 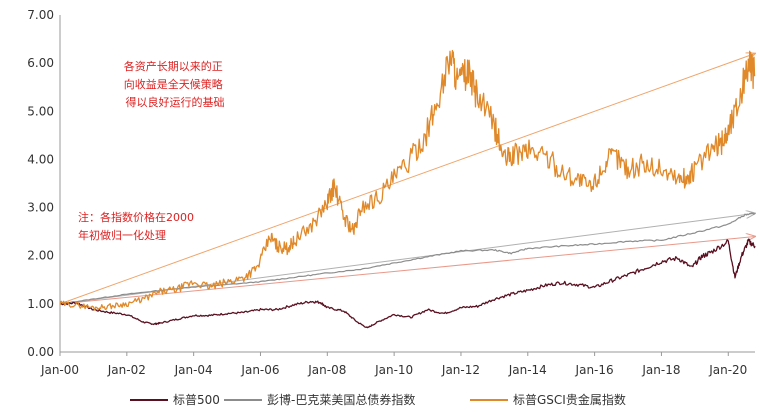 What do you see at coordinates (193, 370) in the screenshot?
I see `x-tick-label: Jan-04` at bounding box center [193, 370].